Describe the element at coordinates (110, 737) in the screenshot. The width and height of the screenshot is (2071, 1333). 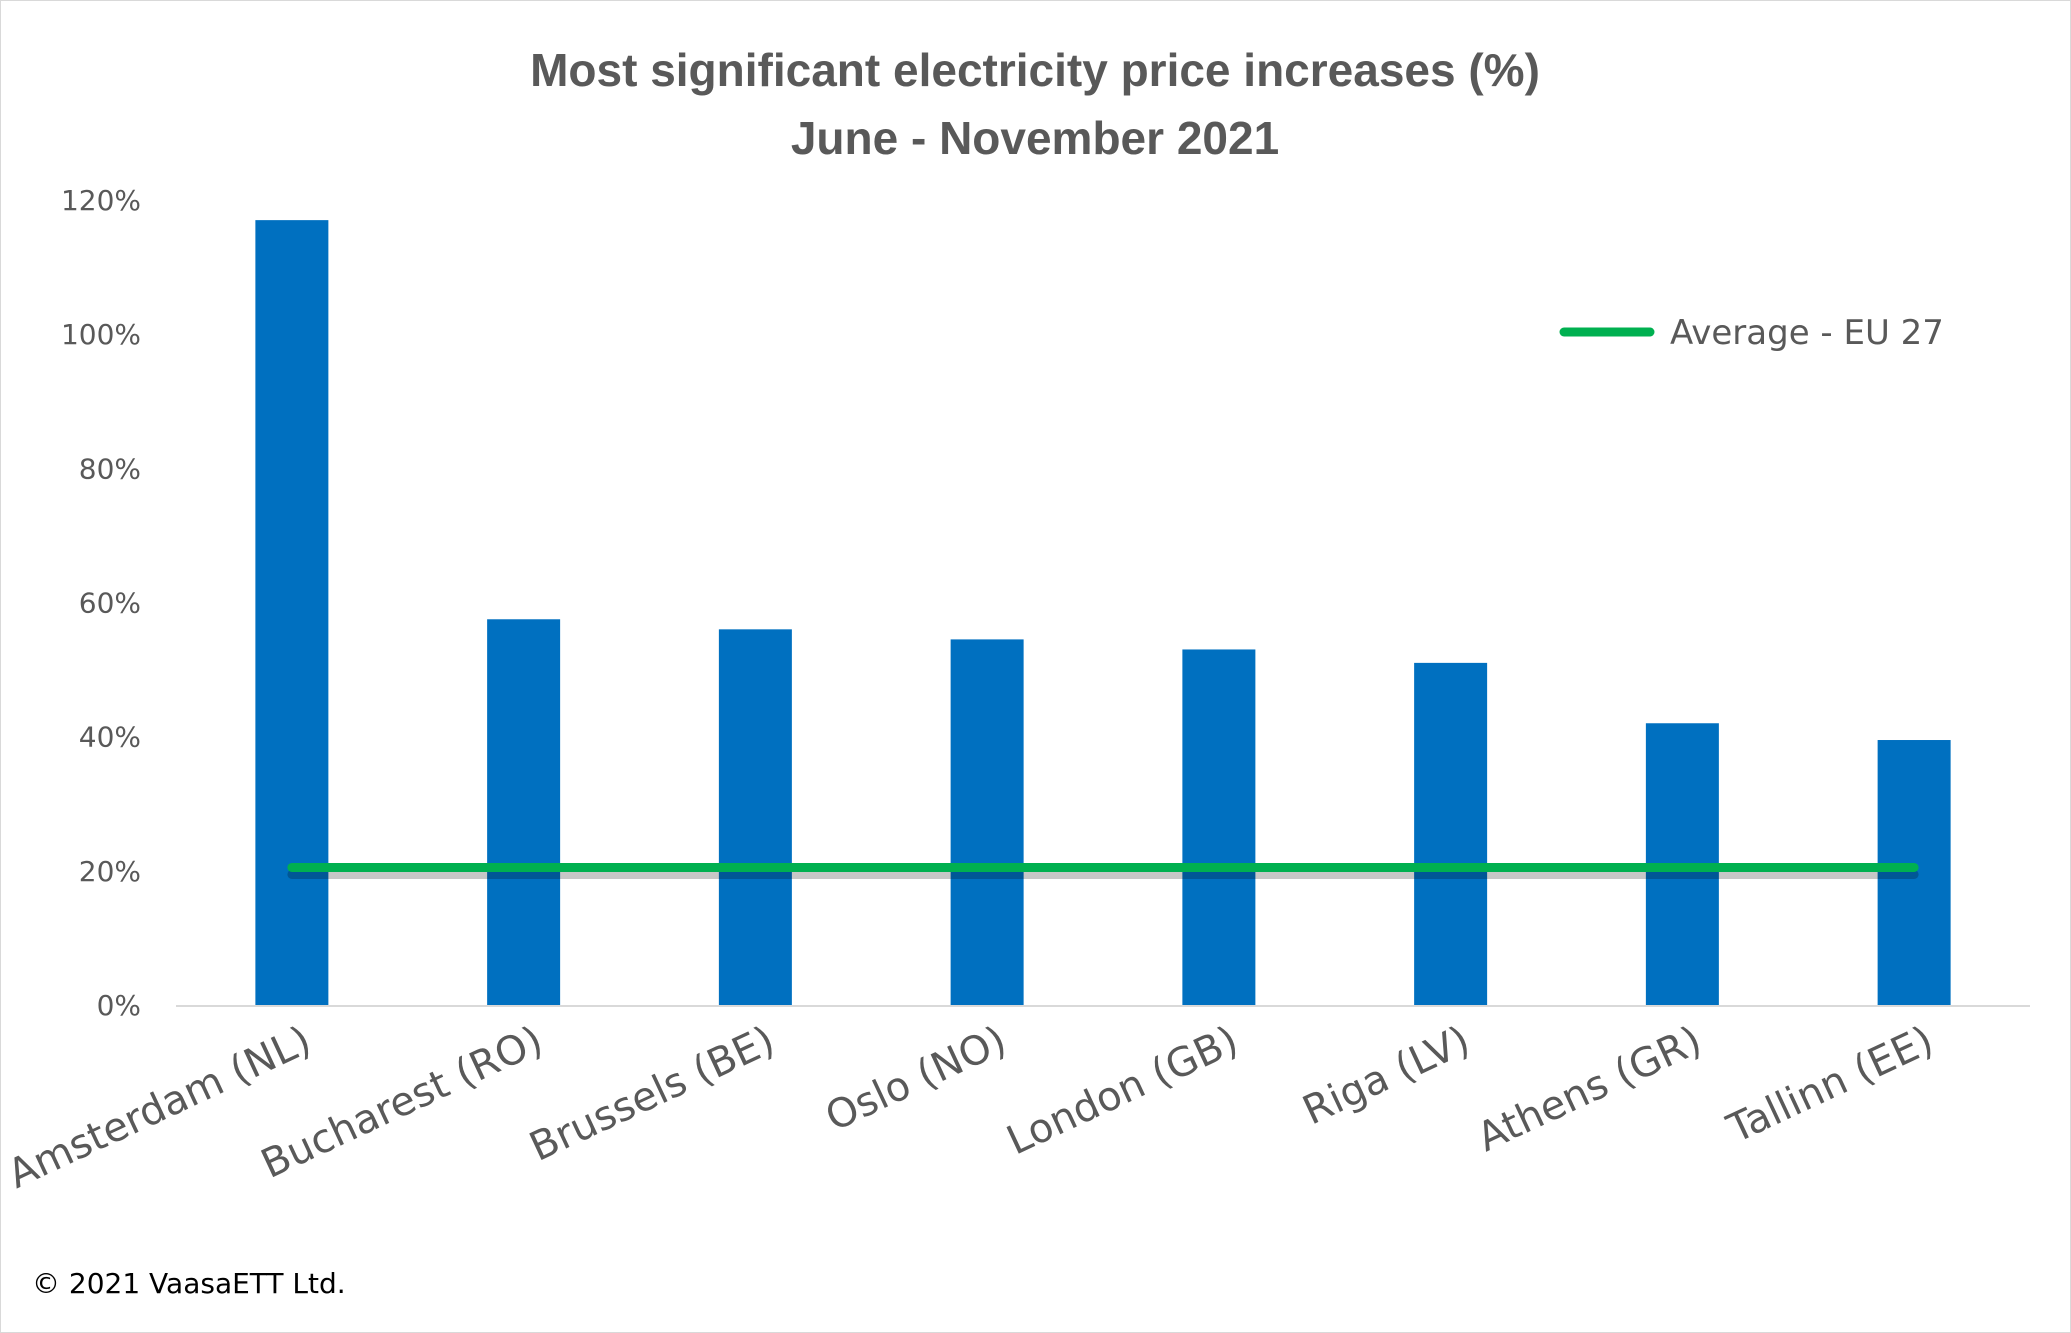
I see `y-tick-label: 40%` at that location.